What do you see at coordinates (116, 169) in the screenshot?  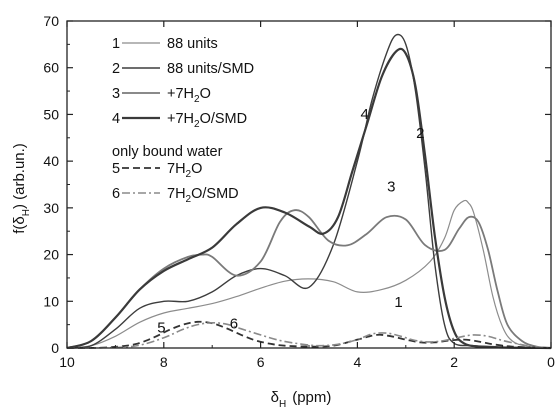 I see `legend-number-5: 5` at bounding box center [116, 169].